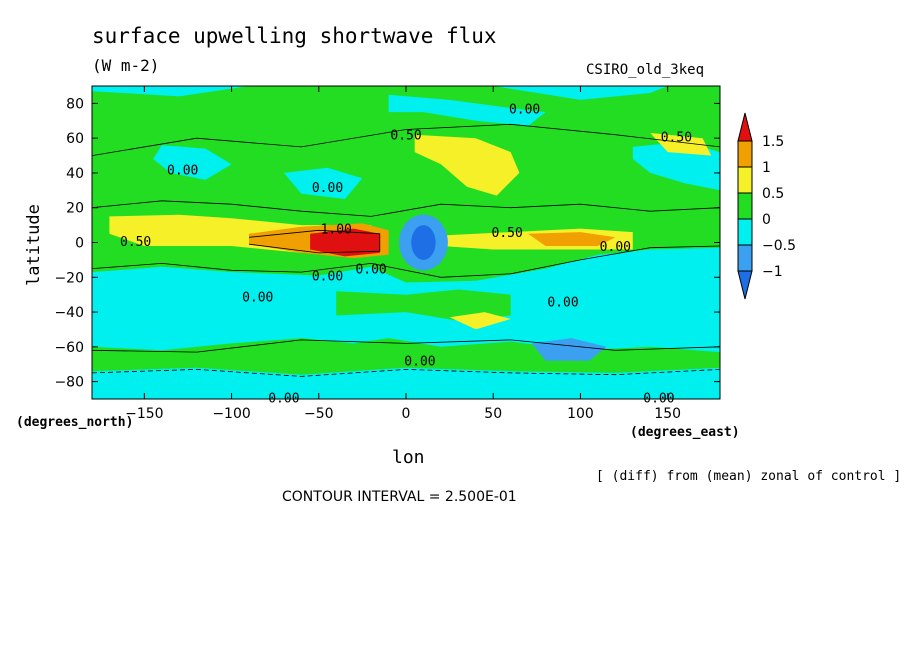  What do you see at coordinates (170, 91) in the screenshot?
I see `field-negative-arctic-west` at bounding box center [170, 91].